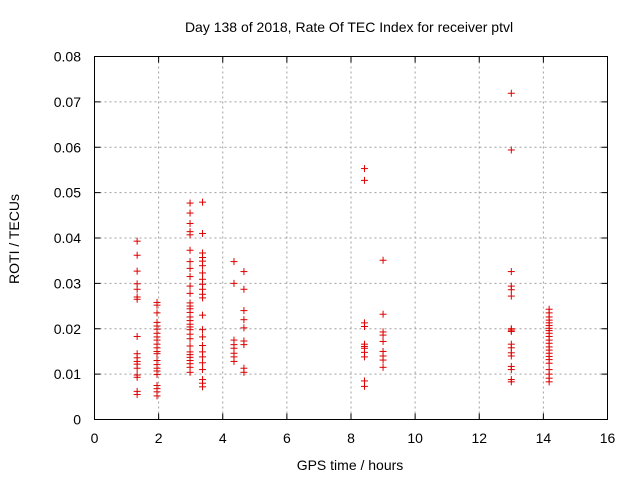  I want to click on y-tick-label: 0.07, so click(67, 102).